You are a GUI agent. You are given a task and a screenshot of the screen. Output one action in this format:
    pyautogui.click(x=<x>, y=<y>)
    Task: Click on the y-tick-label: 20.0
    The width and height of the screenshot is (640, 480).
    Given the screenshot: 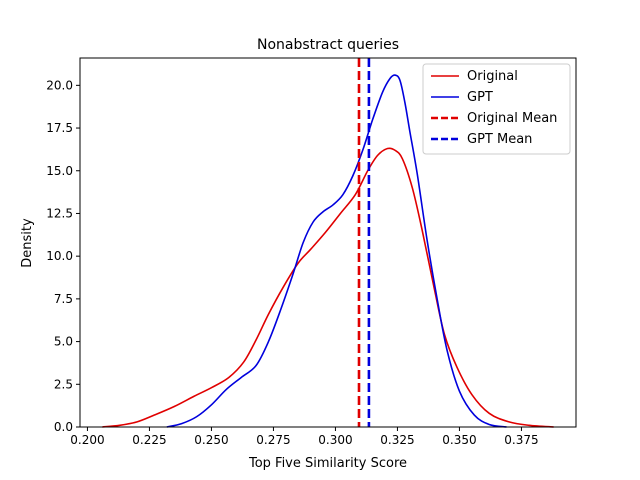 What is the action you would take?
    pyautogui.click(x=59, y=85)
    